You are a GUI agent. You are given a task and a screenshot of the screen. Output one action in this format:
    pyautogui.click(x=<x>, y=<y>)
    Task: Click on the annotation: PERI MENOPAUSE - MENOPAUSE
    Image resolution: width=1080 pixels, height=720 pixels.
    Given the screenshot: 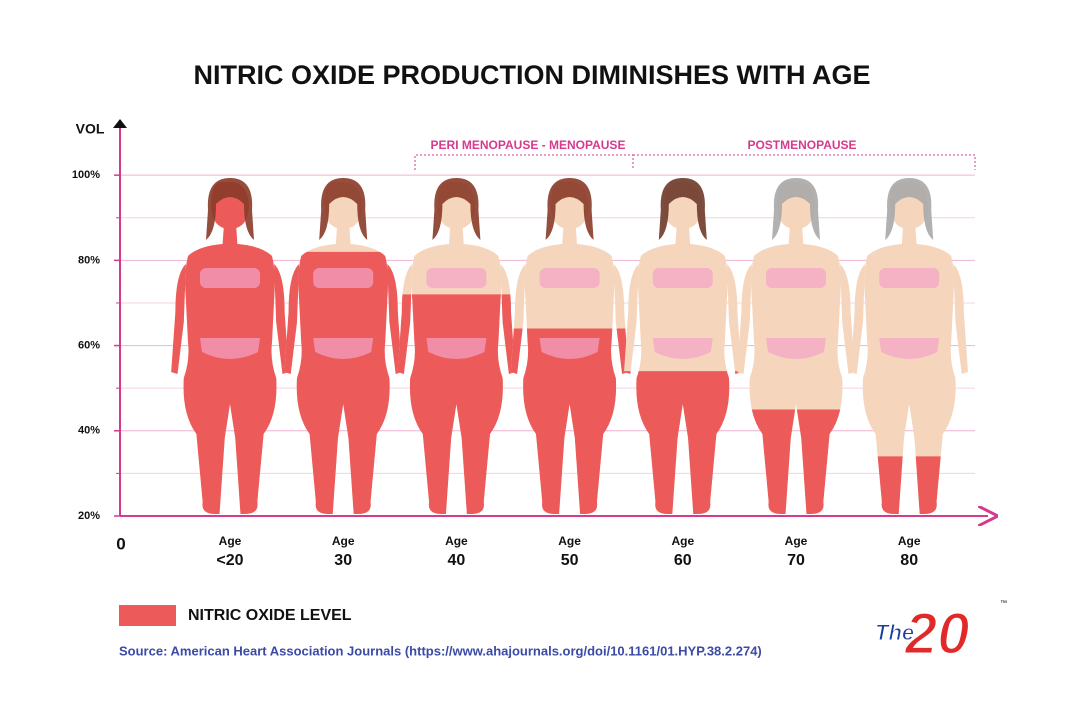 What is the action you would take?
    pyautogui.click(x=528, y=145)
    